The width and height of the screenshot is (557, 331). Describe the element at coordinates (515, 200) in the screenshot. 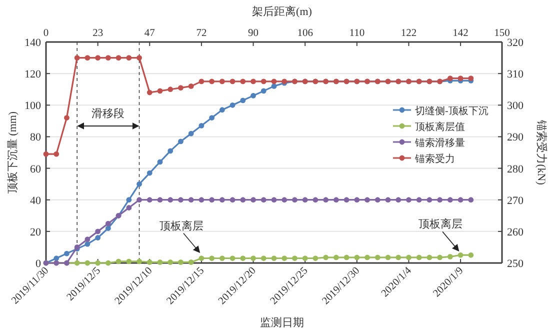

I see `y2-tick-label: 270` at that location.